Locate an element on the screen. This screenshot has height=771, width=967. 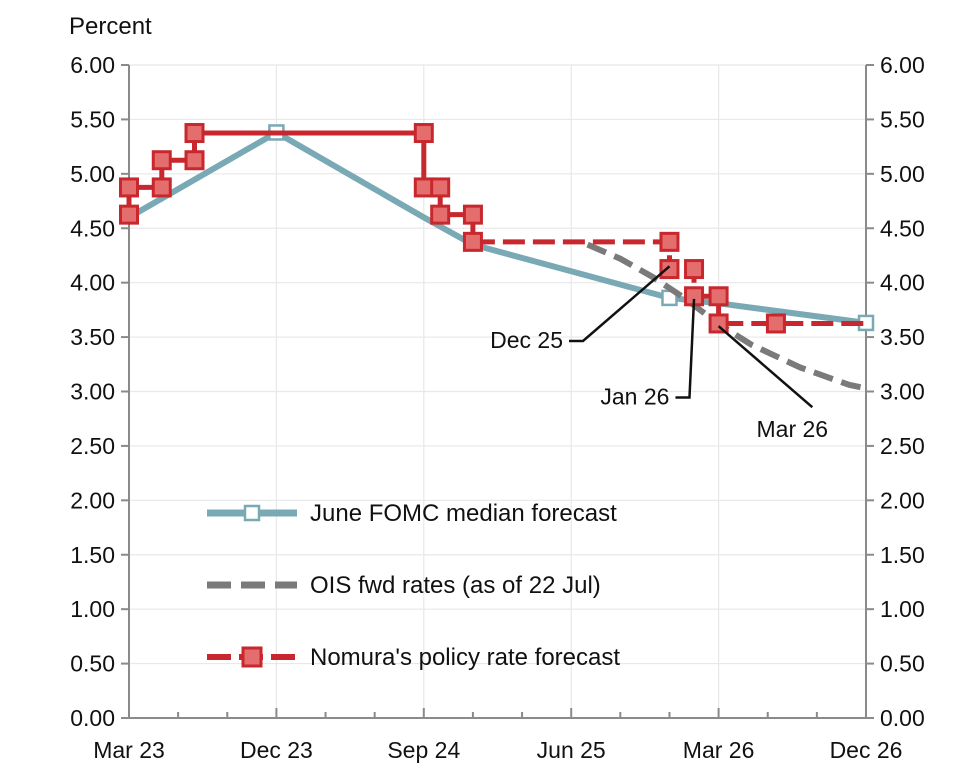
y-tick-label-right: 6.00 is located at coordinates (902, 65).